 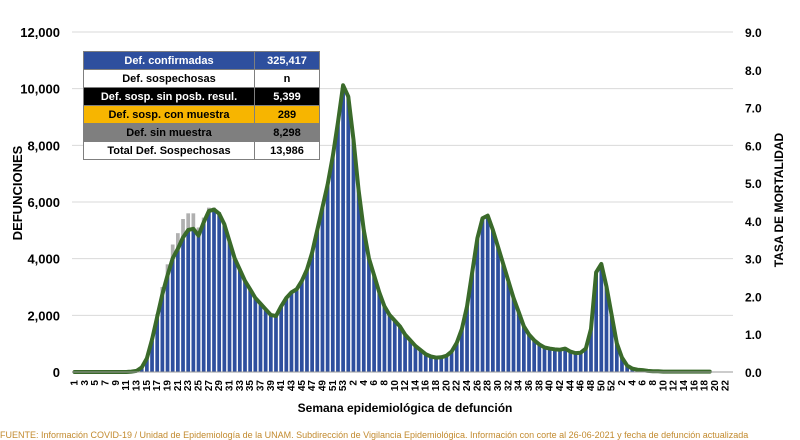 I want to click on x-tick-label: 39, so click(x=271, y=386).